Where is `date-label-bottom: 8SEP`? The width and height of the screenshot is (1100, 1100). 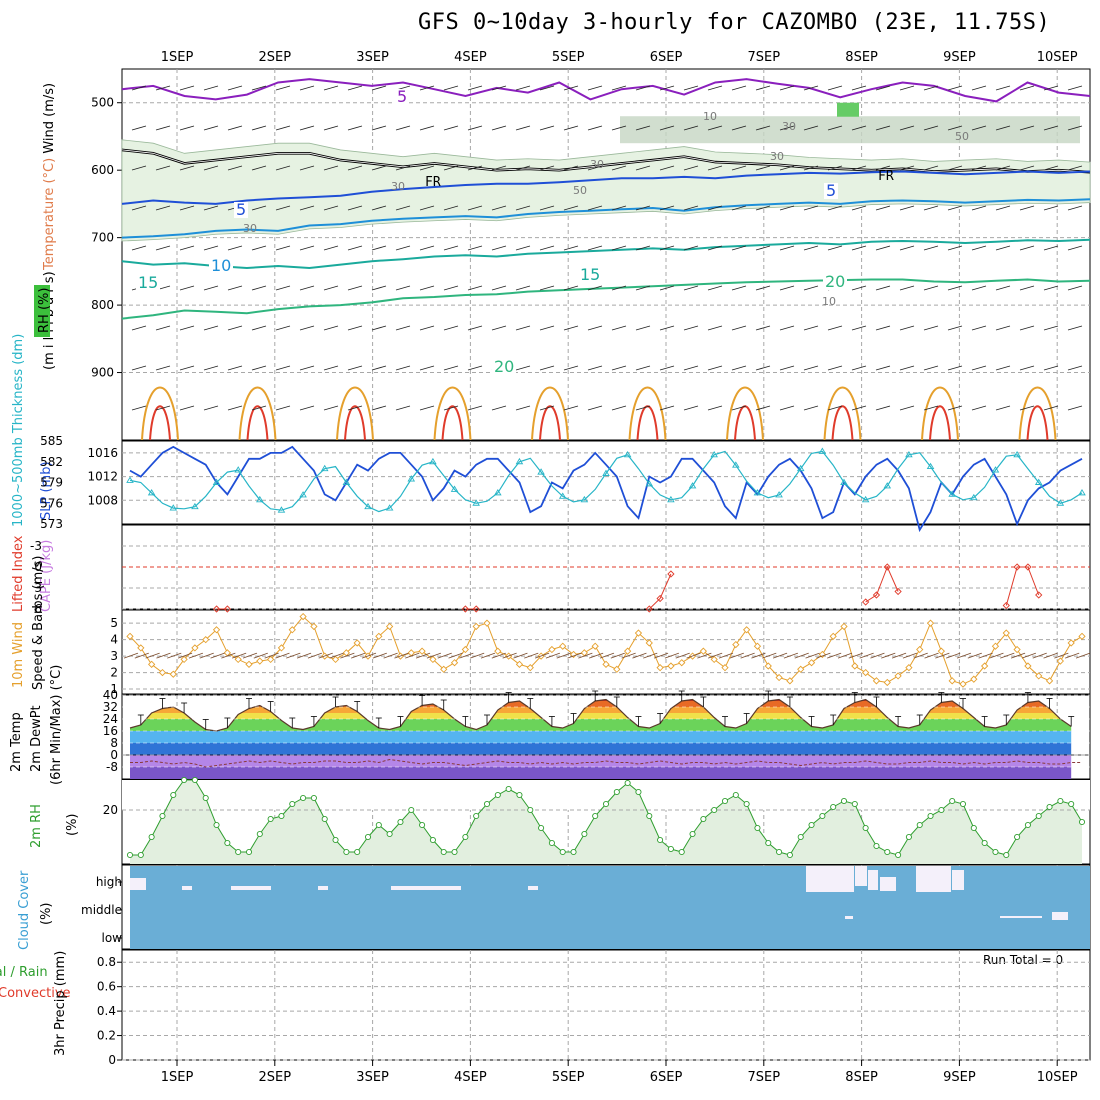 date-label-bottom: 8SEP is located at coordinates (861, 1077).